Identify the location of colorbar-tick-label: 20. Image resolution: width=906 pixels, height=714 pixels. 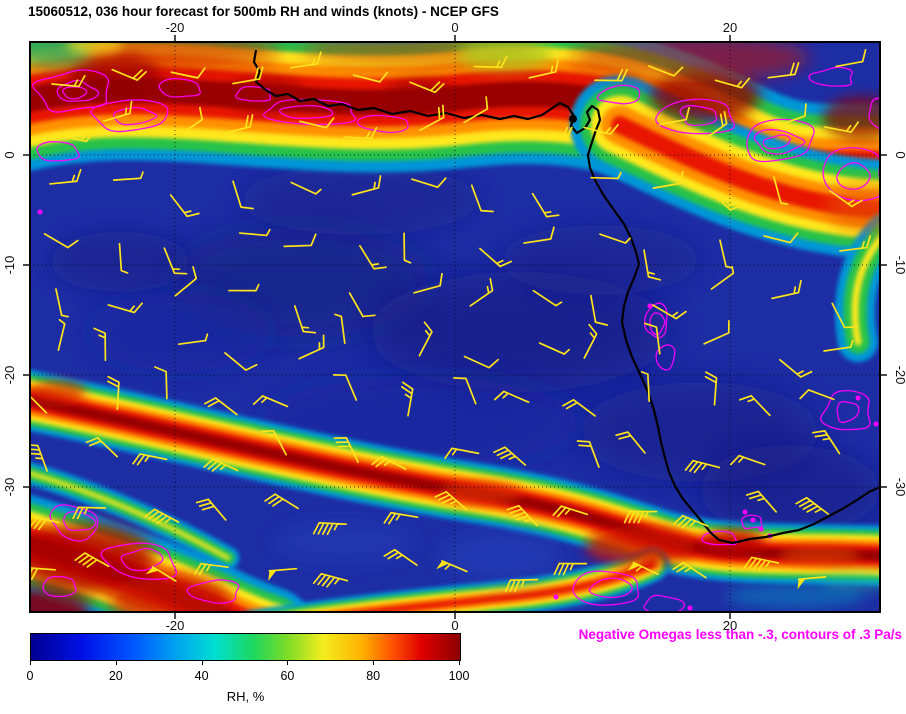
(115, 676).